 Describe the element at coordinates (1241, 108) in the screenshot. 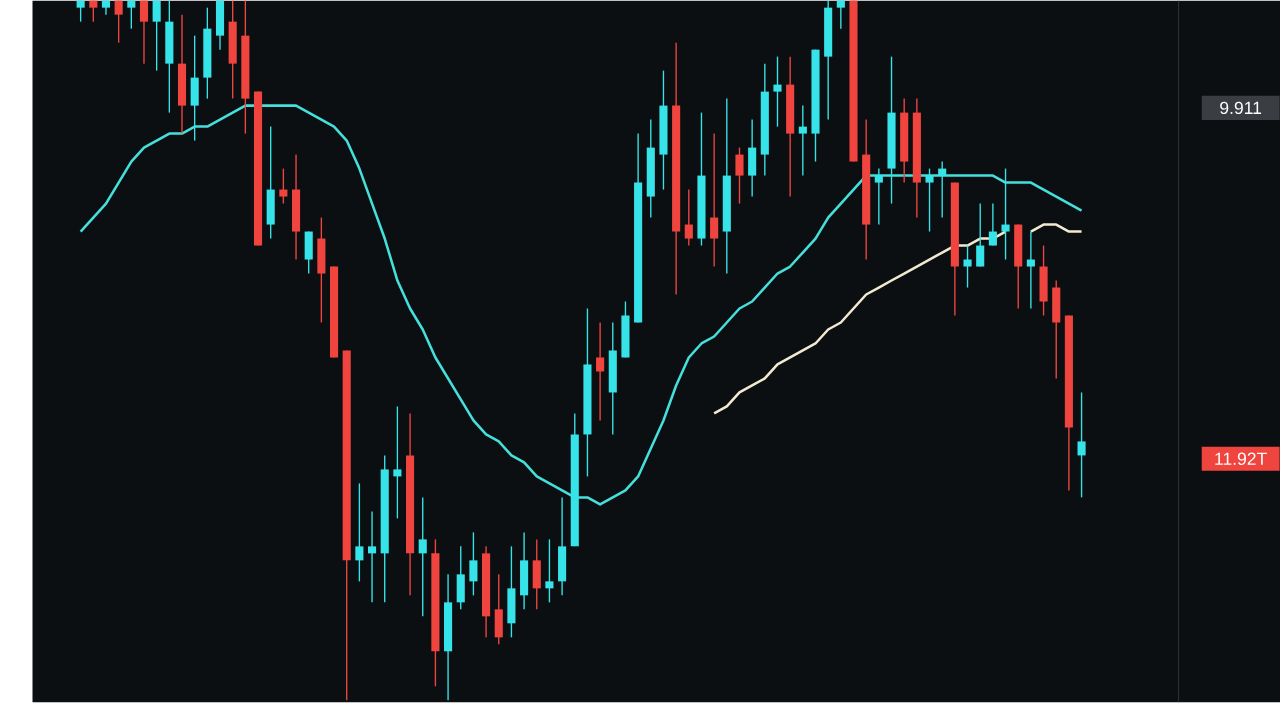

I see `text: 9.911` at that location.